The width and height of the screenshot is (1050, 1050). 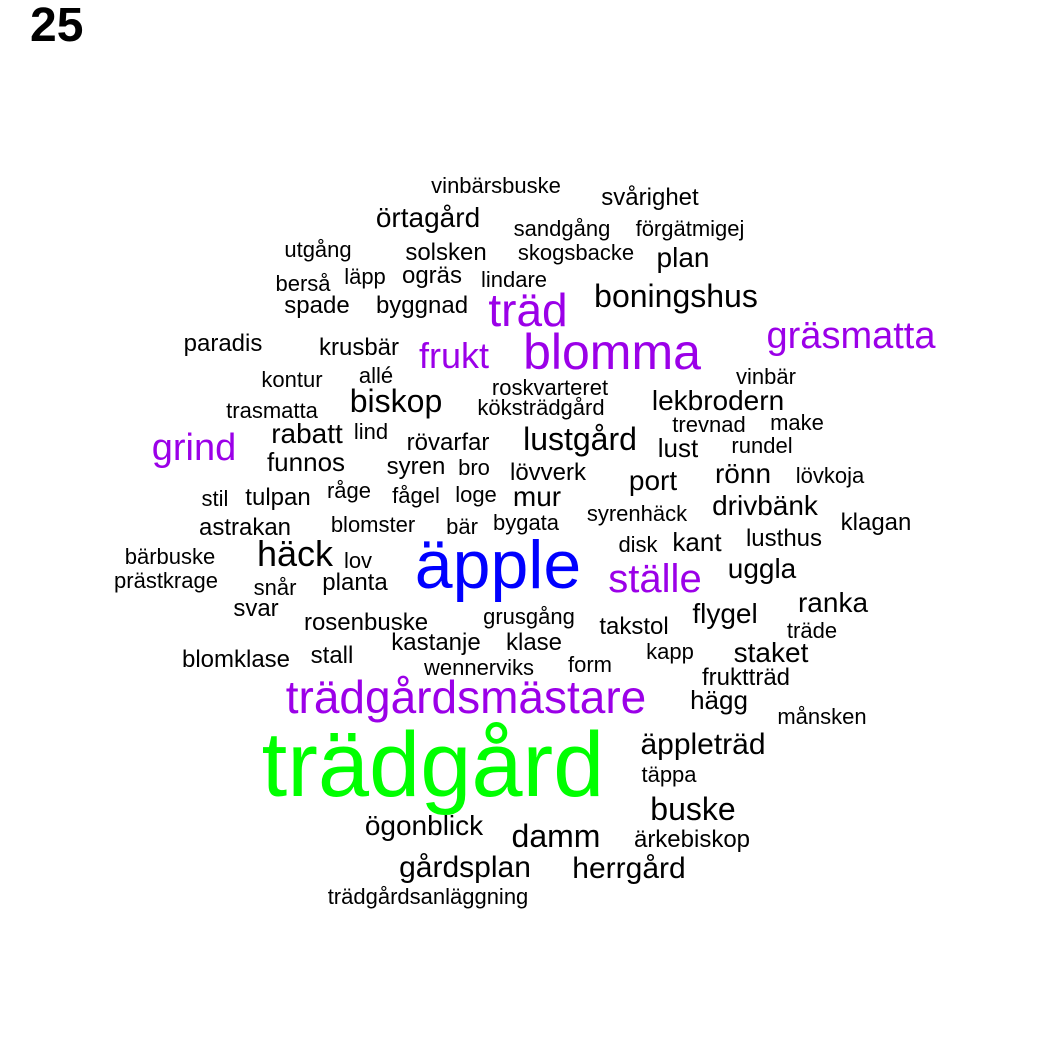 What do you see at coordinates (278, 497) in the screenshot?
I see `cloud-word: tulpan` at bounding box center [278, 497].